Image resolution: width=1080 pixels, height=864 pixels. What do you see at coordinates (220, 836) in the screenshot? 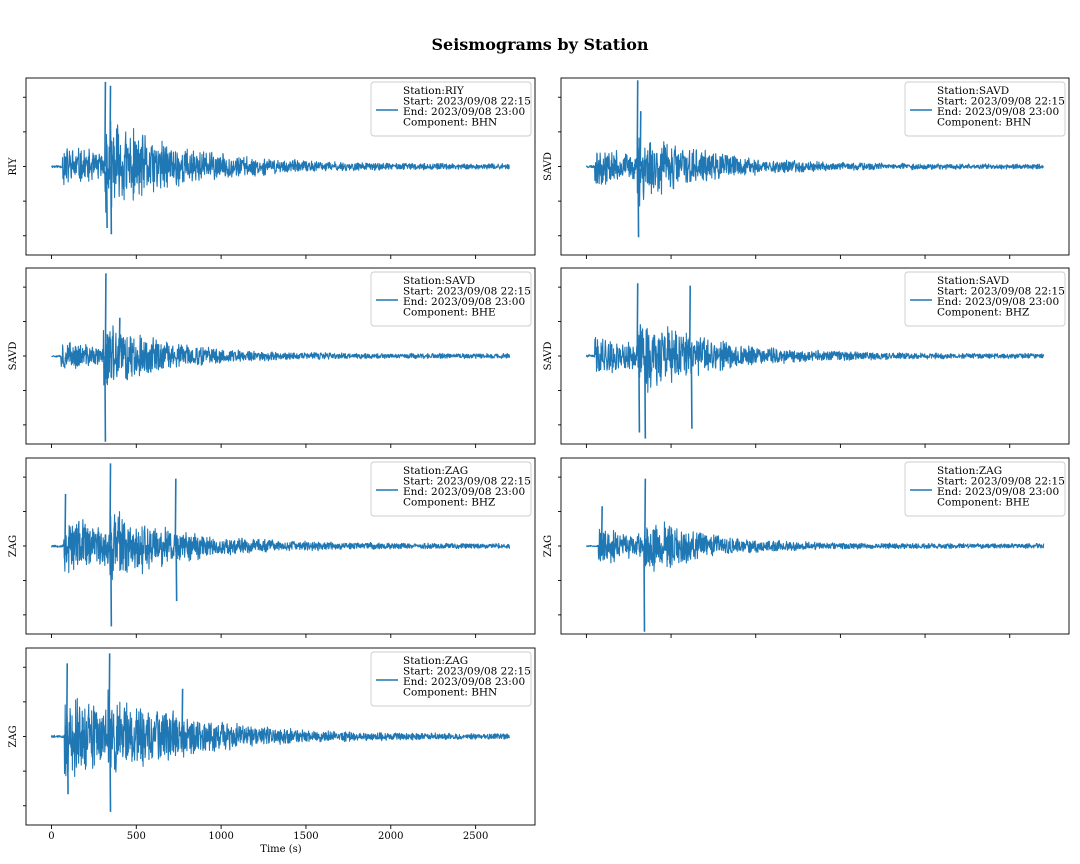
I see `x-tick-label-1000: 1000` at bounding box center [220, 836].